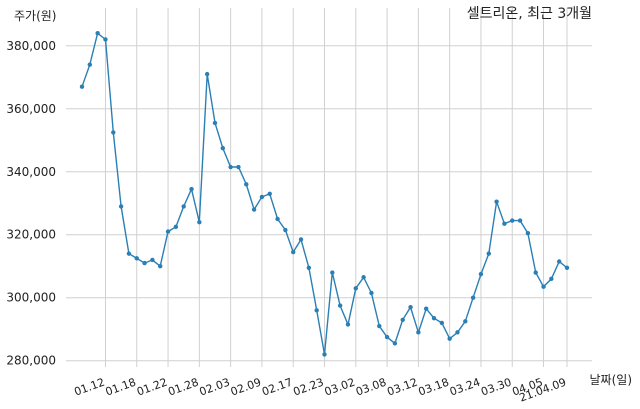 The width and height of the screenshot is (640, 409). What do you see at coordinates (152, 387) in the screenshot?
I see `x-tick-label: 01.22` at bounding box center [152, 387].